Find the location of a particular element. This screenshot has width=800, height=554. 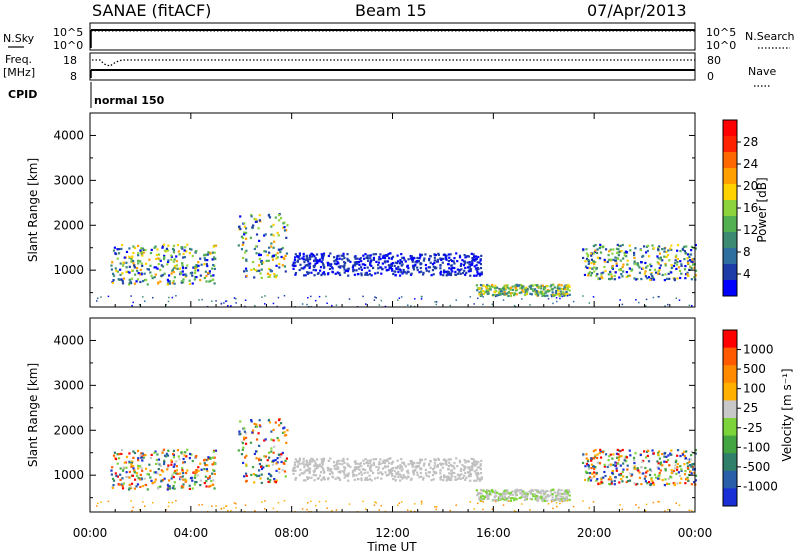

freq-unit-label: [MHz] is located at coordinates (19, 72).